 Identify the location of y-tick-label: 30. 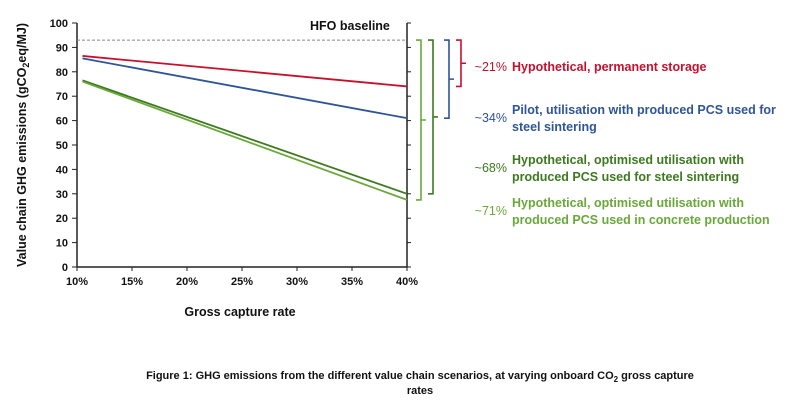
(62, 195).